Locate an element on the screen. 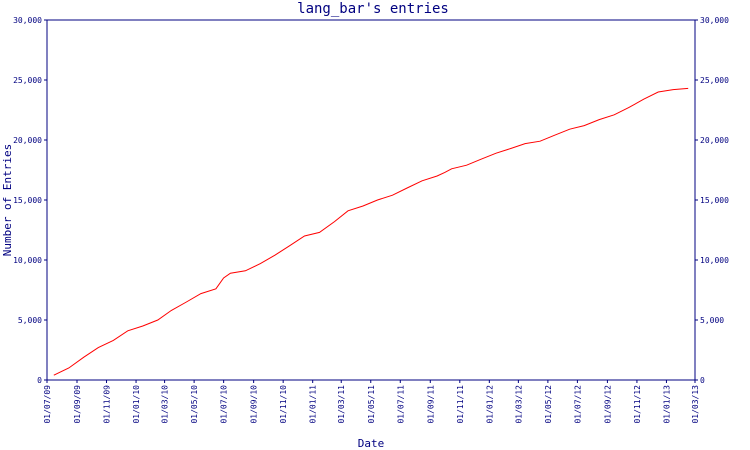 The image size is (750, 450). y-tick-label-right: 15,000 is located at coordinates (714, 200).